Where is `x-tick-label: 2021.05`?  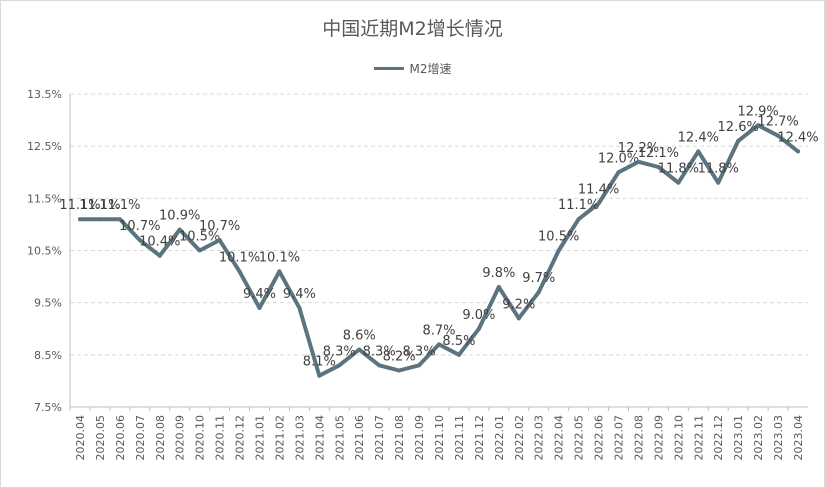
x-tick-label: 2021.05 is located at coordinates (339, 438).